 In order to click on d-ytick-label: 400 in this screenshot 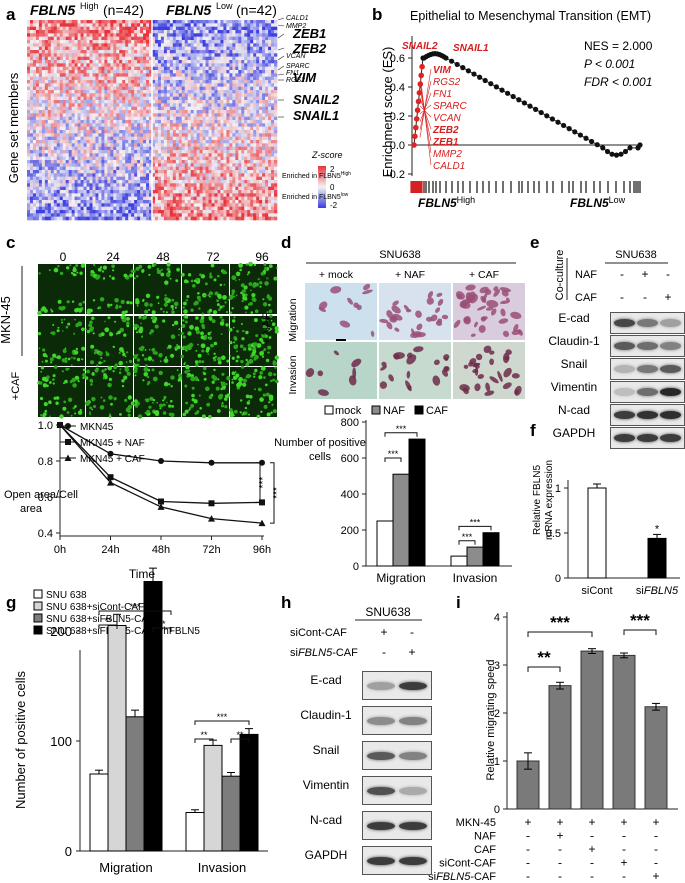, I will do `click(350, 495)`.